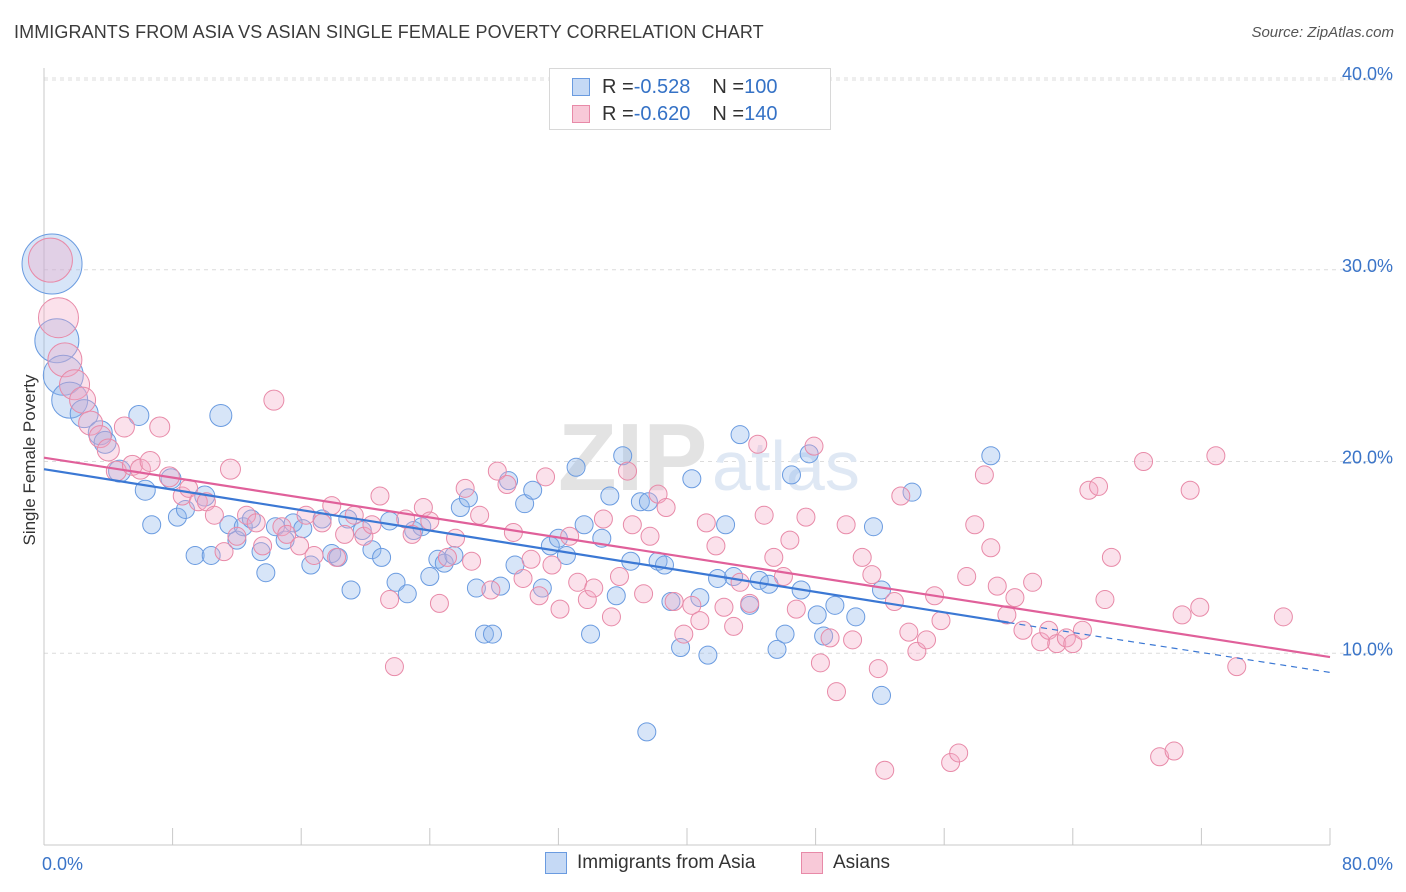  Describe the element at coordinates (674, 87) in the screenshot. I see `legend-row-immigrants: R = -0.528 N = 100` at that location.